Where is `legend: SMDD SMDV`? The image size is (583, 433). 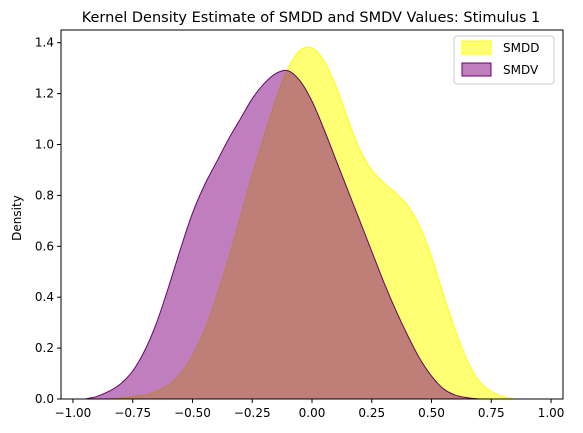
legend: SMDD SMDV is located at coordinates (504, 60).